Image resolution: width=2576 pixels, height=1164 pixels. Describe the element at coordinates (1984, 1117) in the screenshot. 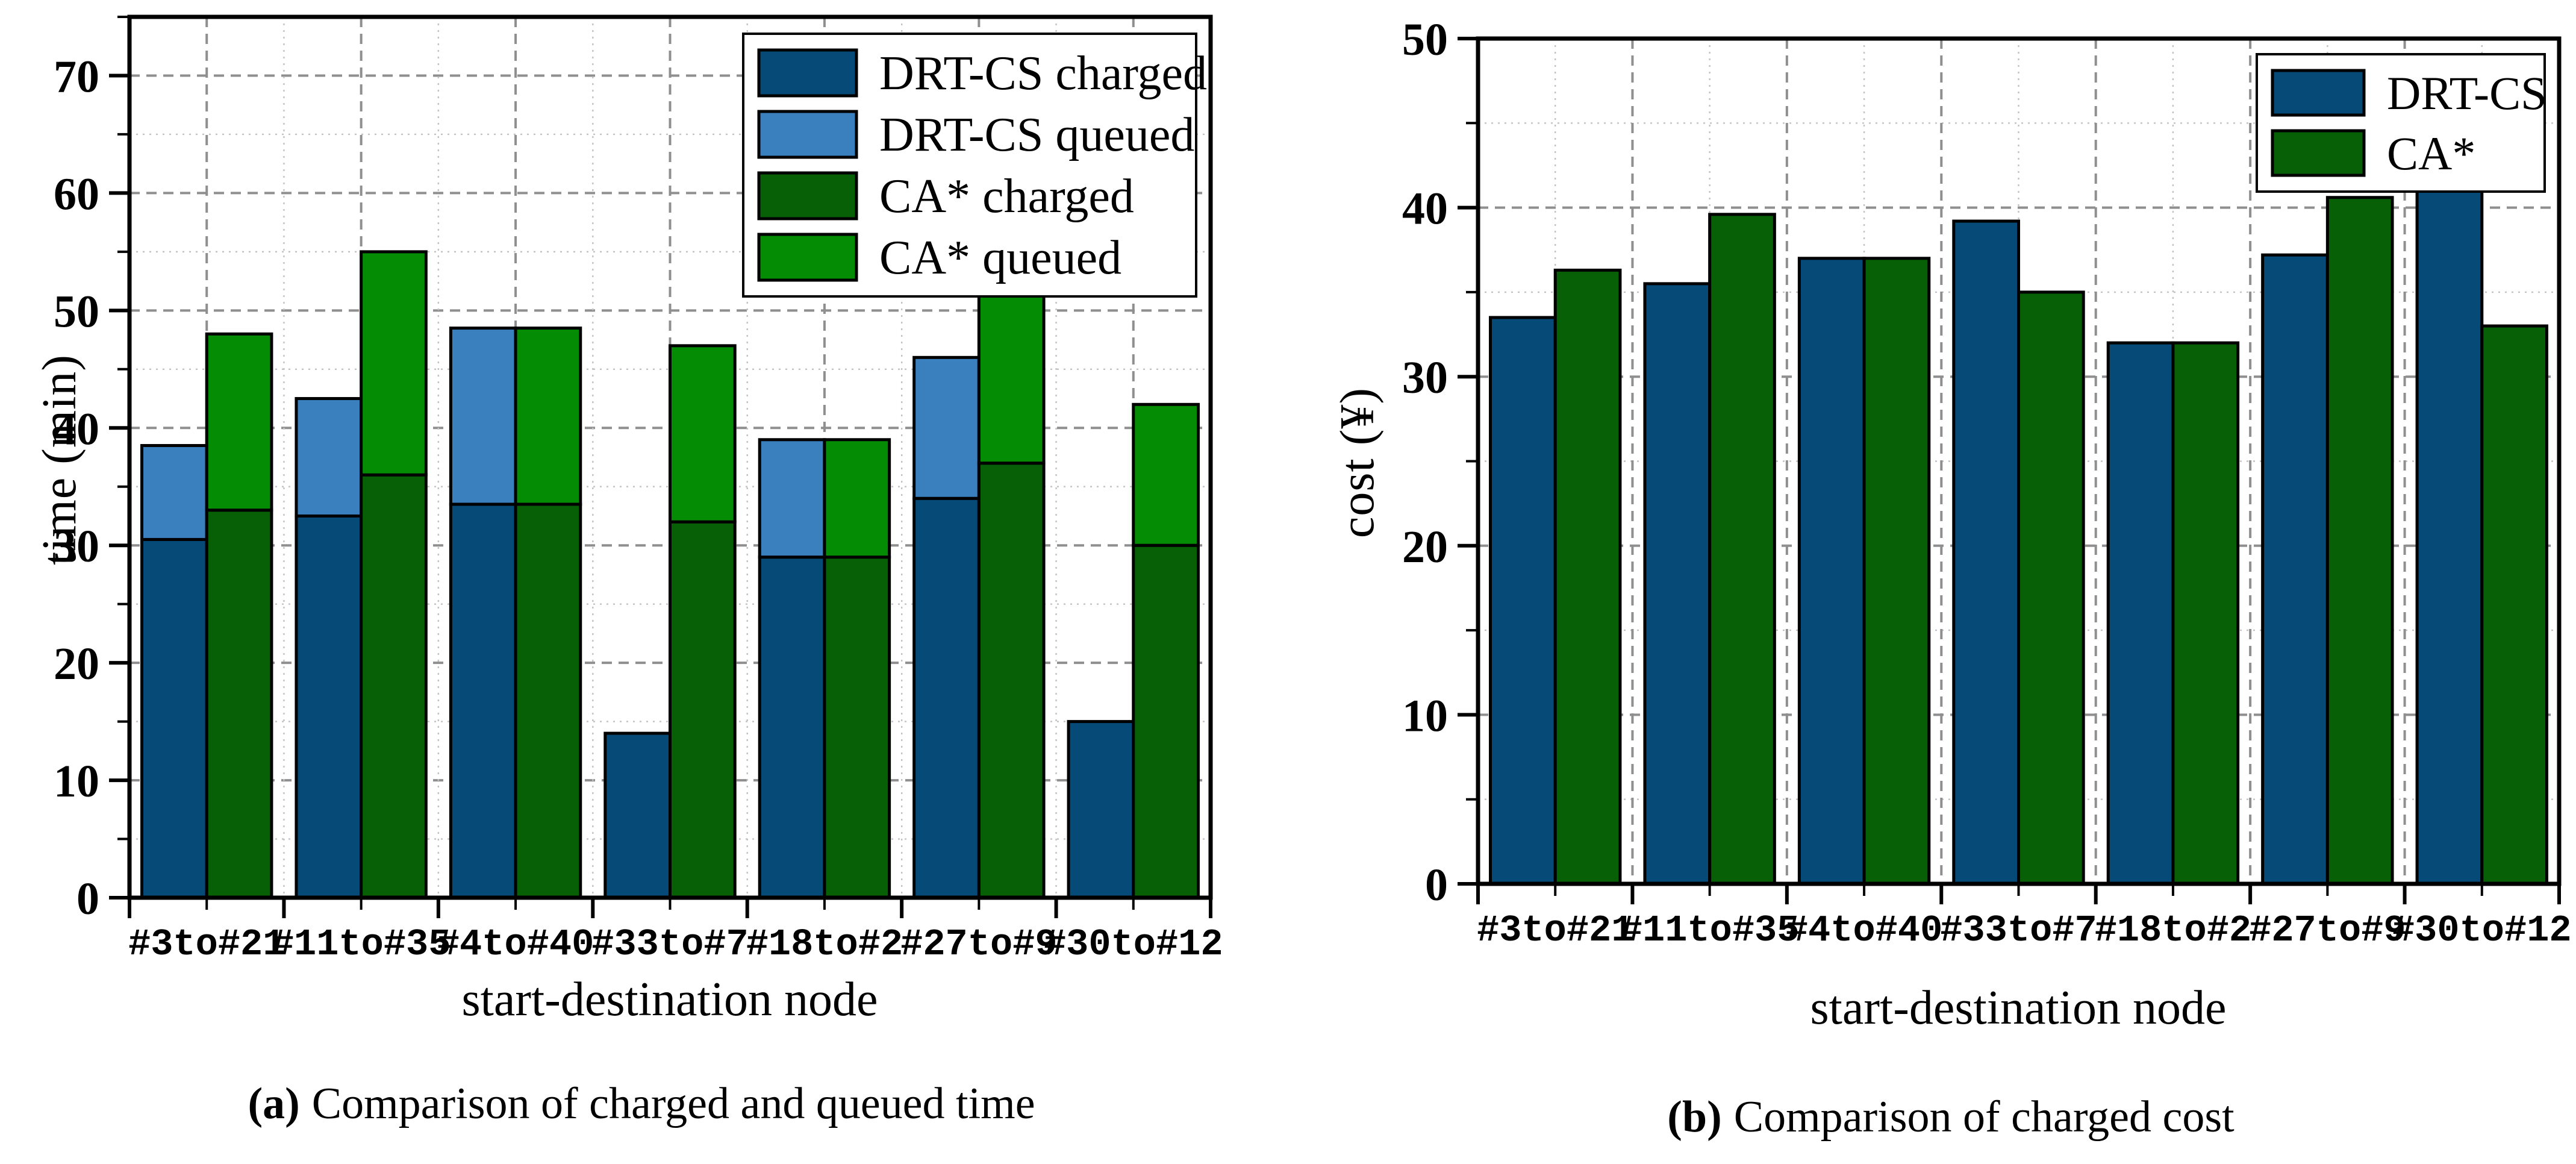

I see `caption-b-text: Comparison of charged cost` at that location.